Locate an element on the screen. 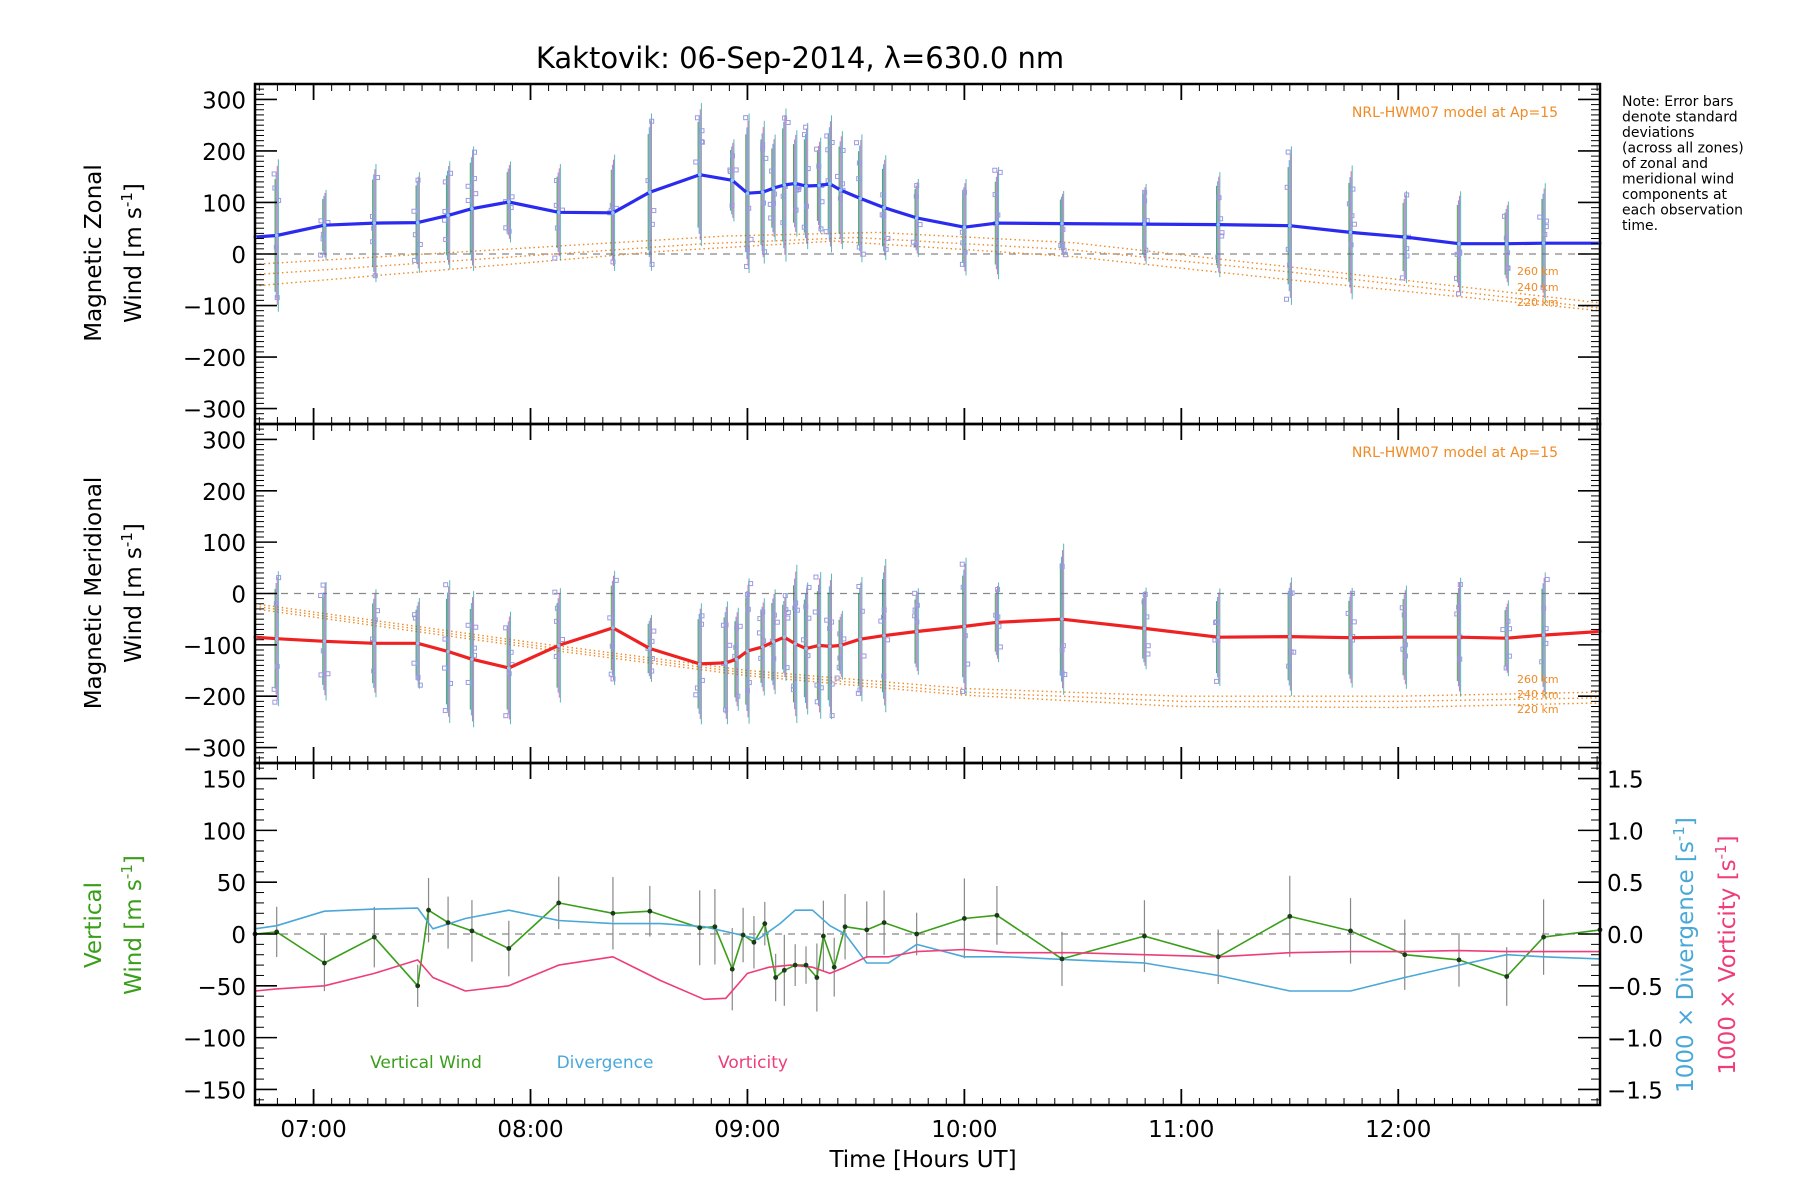 Image resolution: width=1800 pixels, height=1200 pixels. note-line: Note: Error bars is located at coordinates (1677, 102).